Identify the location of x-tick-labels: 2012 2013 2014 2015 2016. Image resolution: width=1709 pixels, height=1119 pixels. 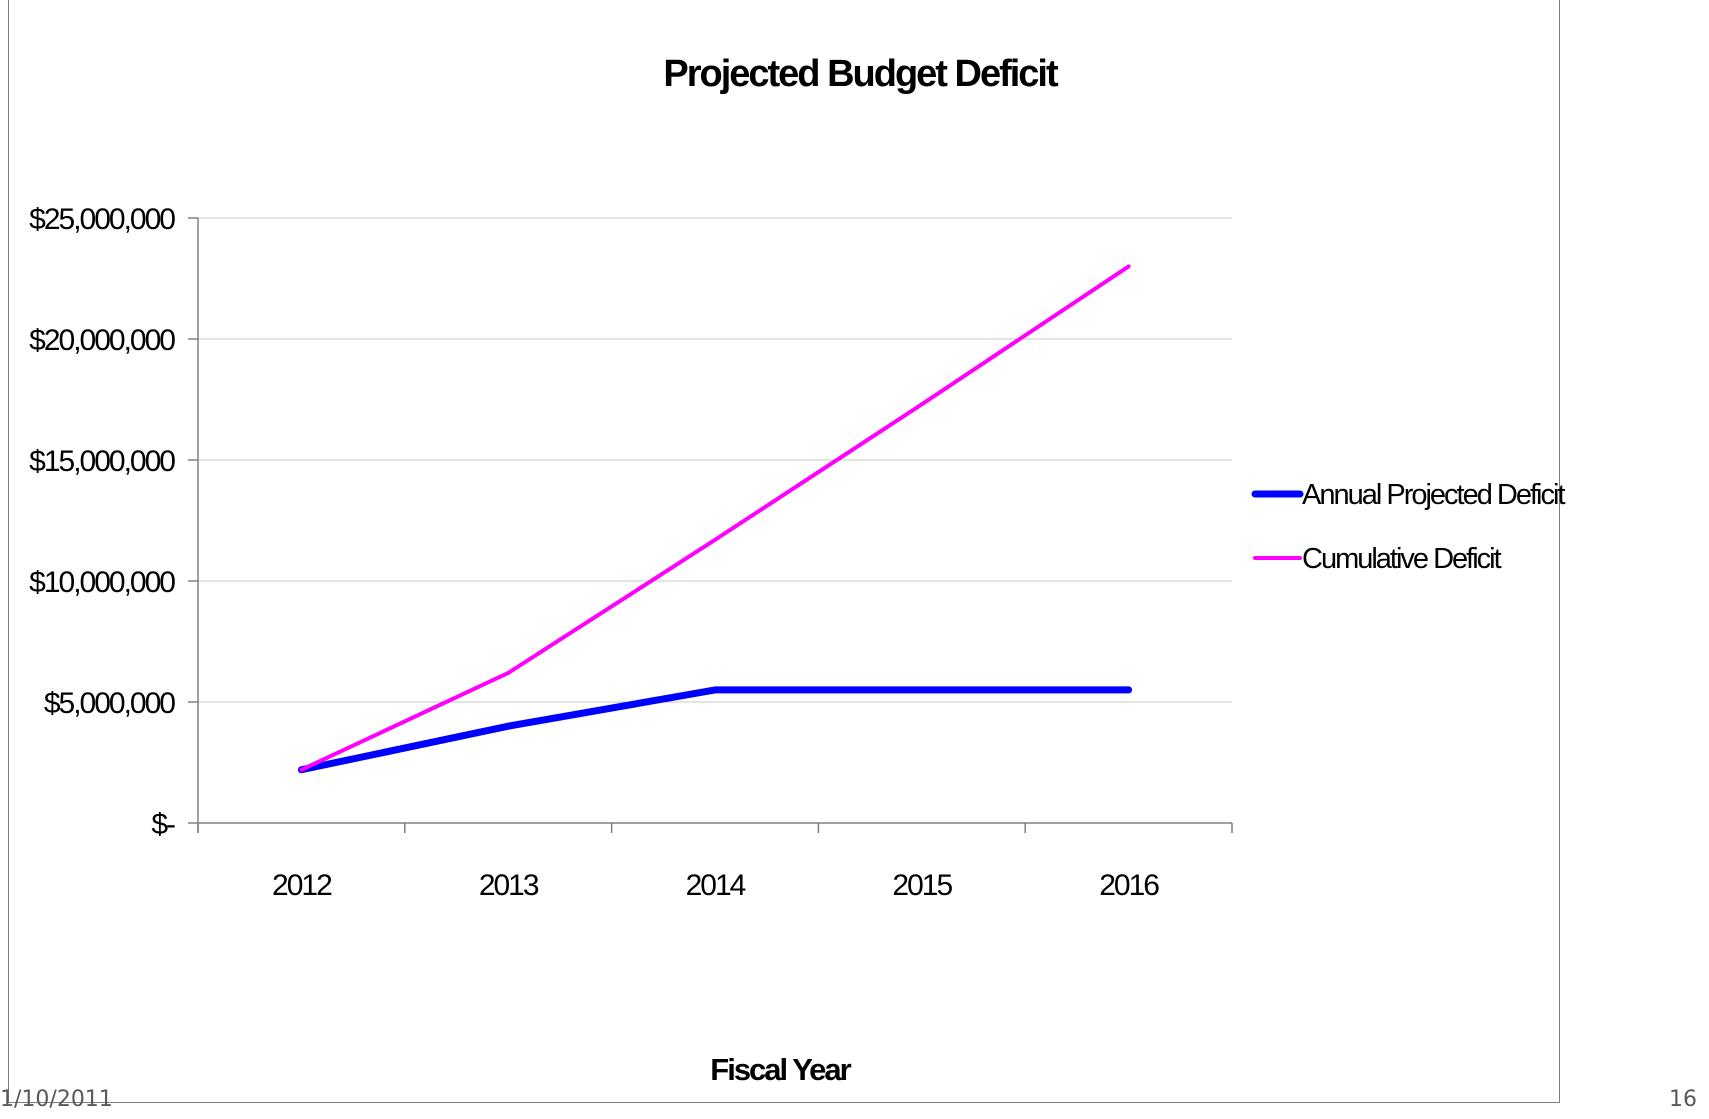
(716, 885).